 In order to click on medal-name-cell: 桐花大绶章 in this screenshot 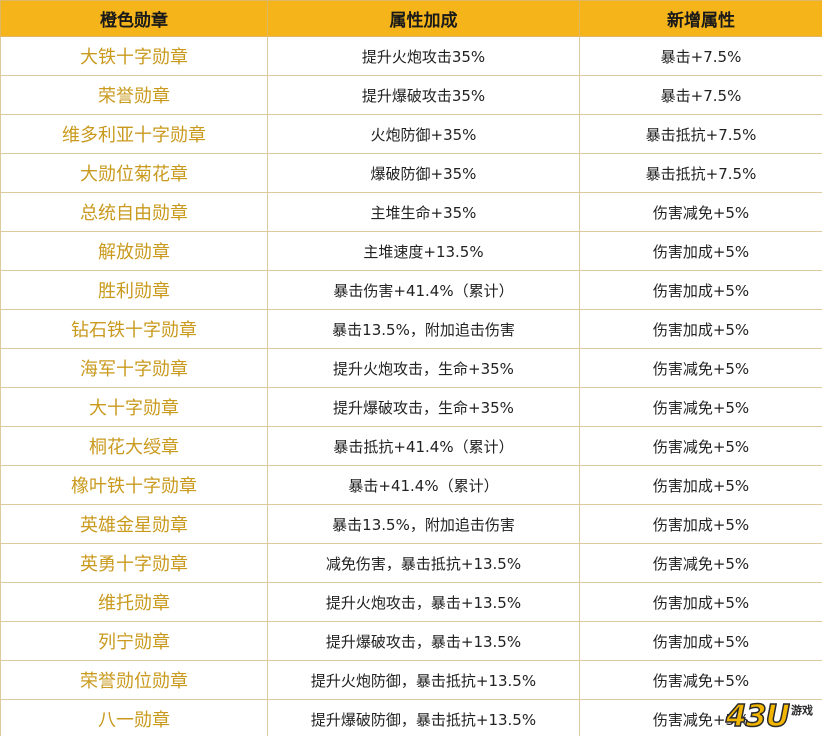, I will do `click(134, 446)`.